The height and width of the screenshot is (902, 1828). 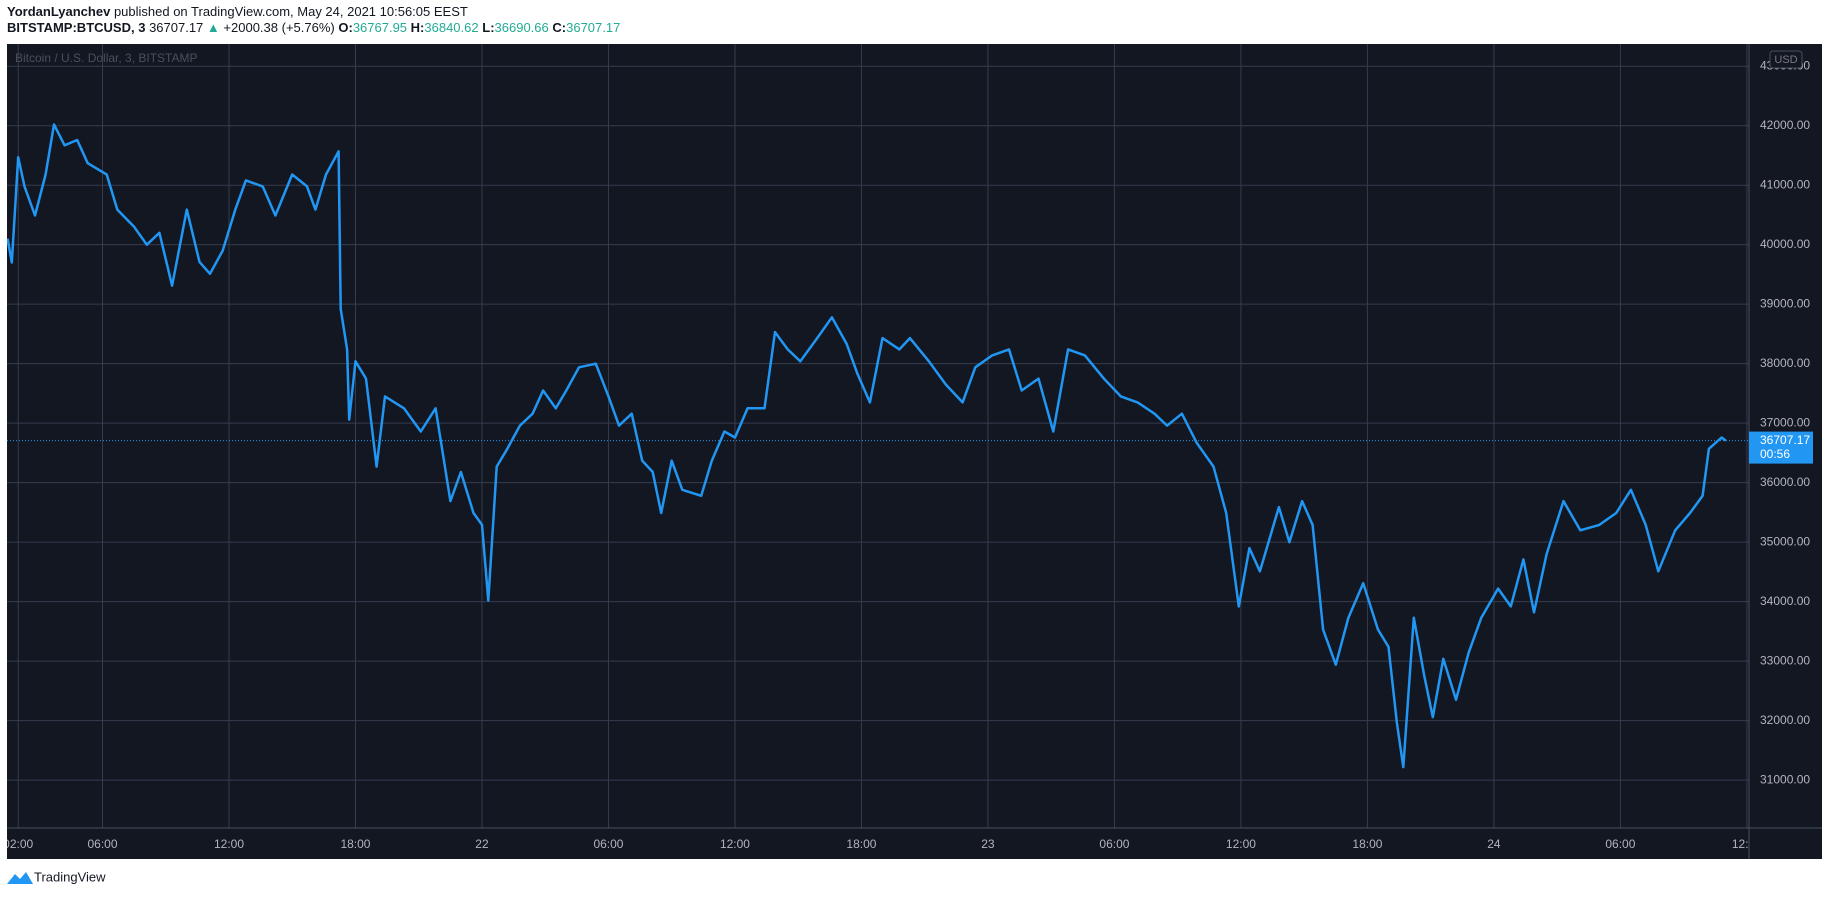 I want to click on last-price-label: 36707.17, so click(x=1785, y=440).